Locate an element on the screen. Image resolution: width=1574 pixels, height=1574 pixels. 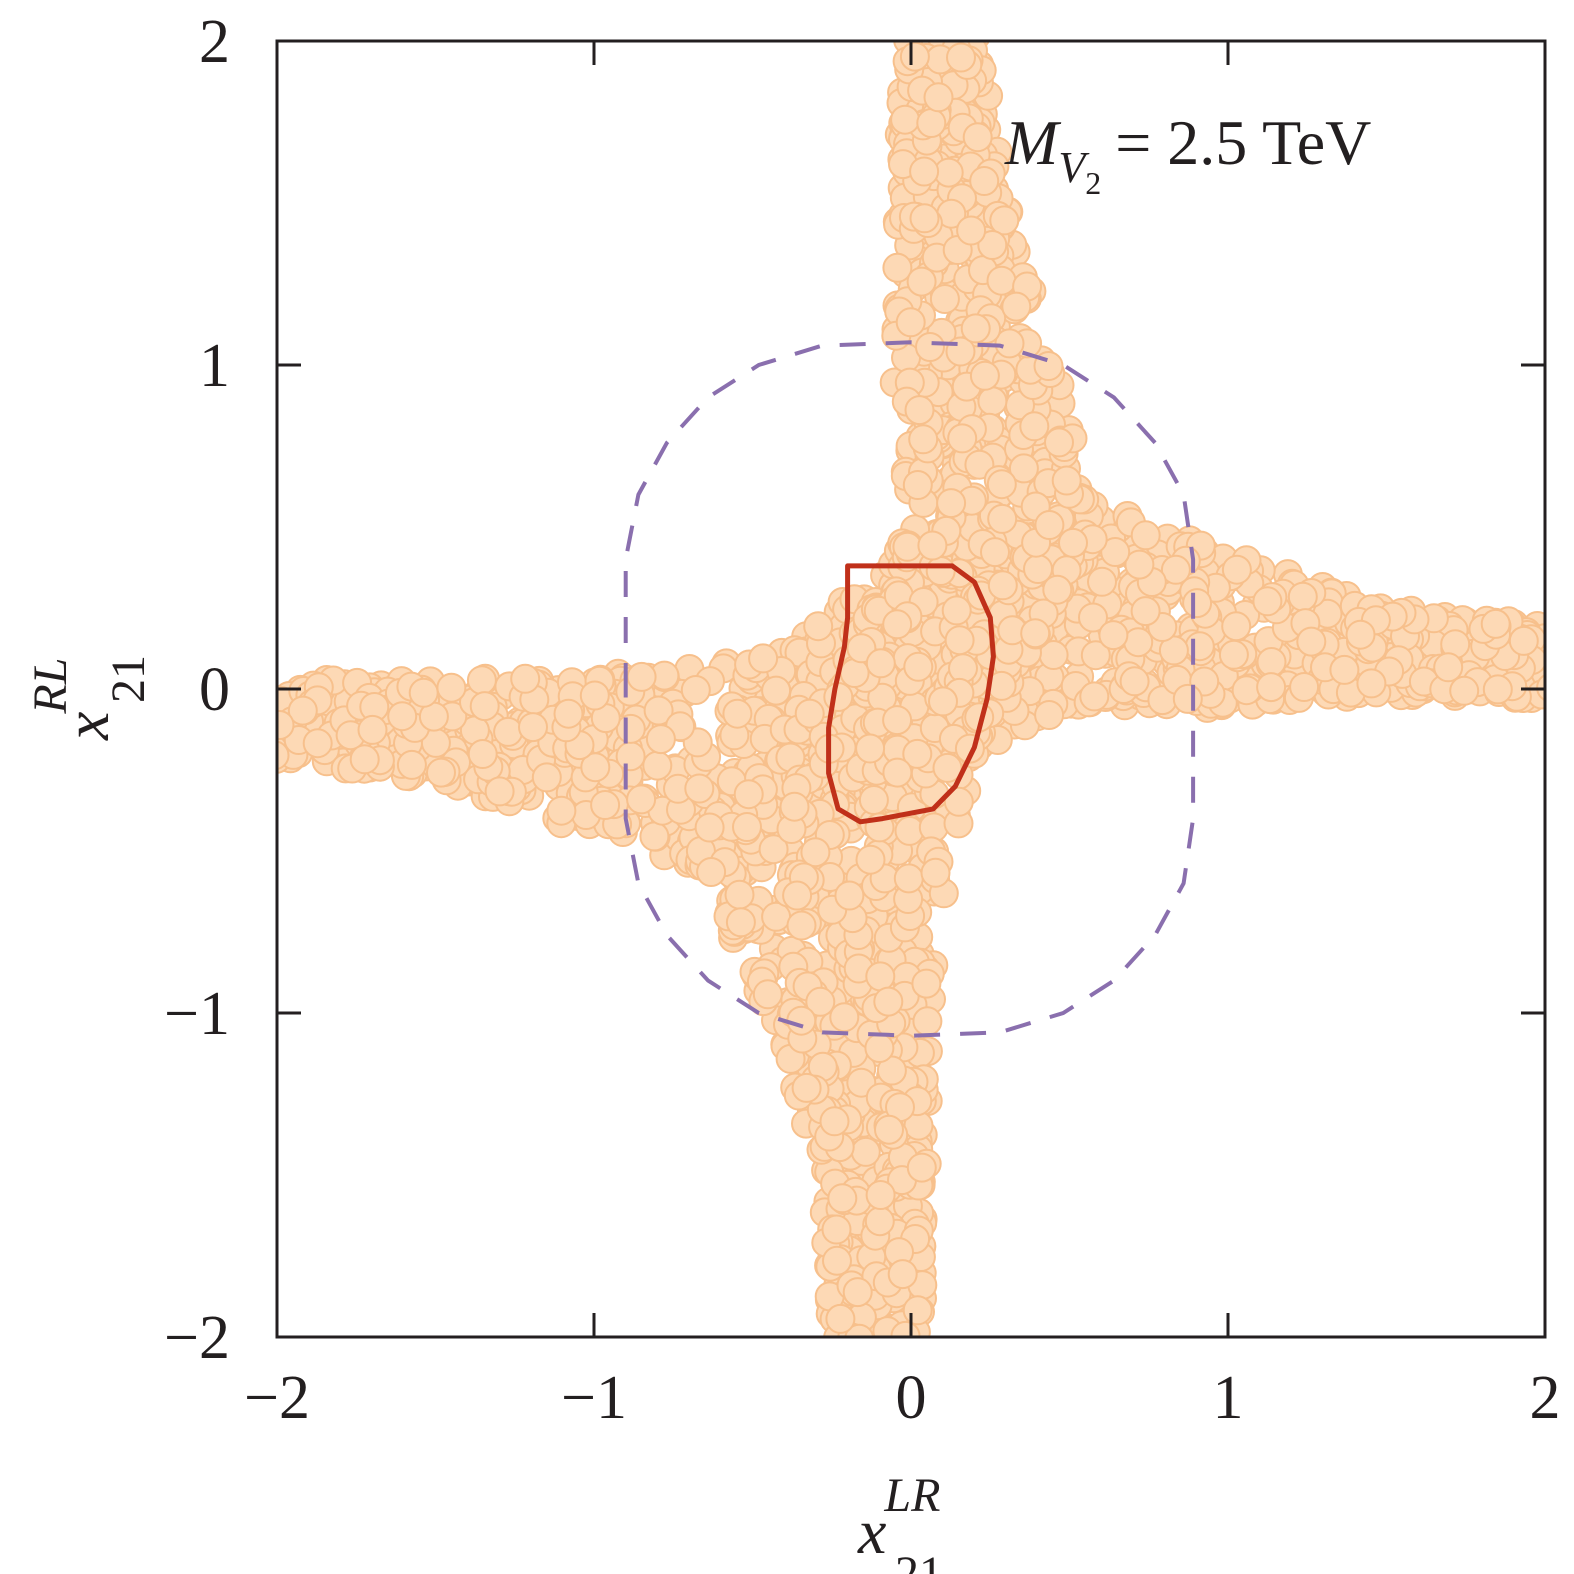
x-tick-label: −1 is located at coordinates (594, 1398).